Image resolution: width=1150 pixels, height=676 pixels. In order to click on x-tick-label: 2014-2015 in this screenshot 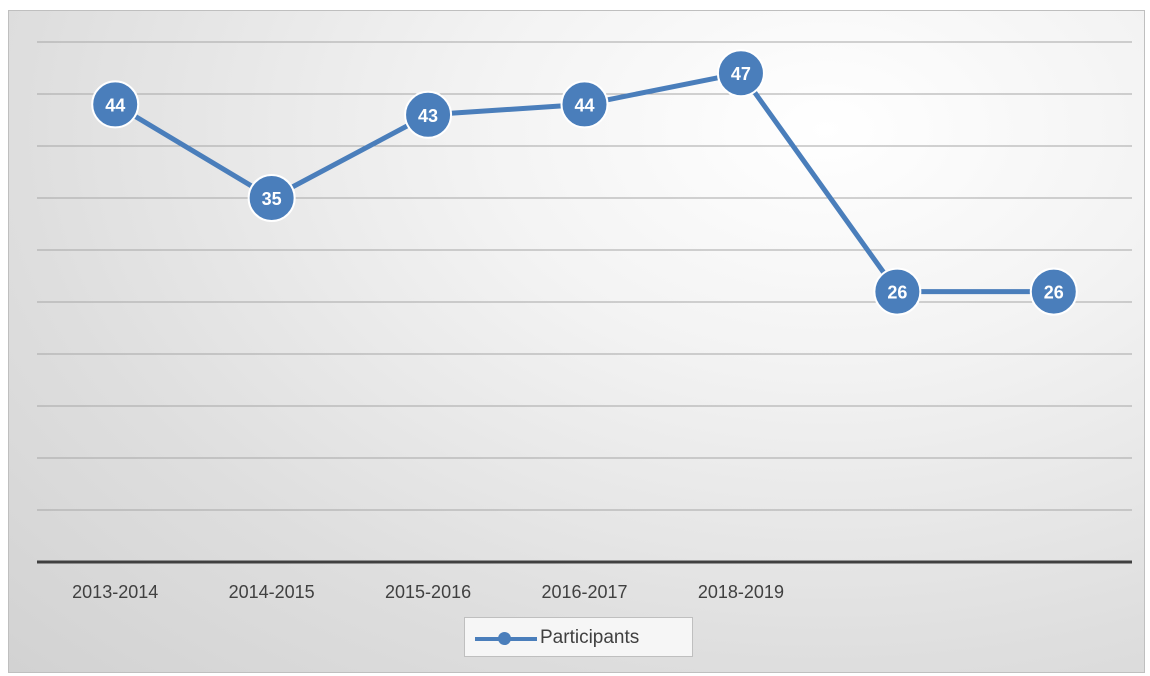, I will do `click(272, 592)`.